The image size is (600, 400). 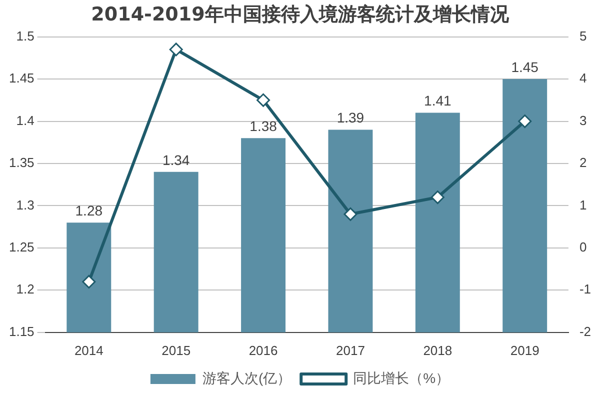 I want to click on data-label: 1.28, so click(x=89, y=210).